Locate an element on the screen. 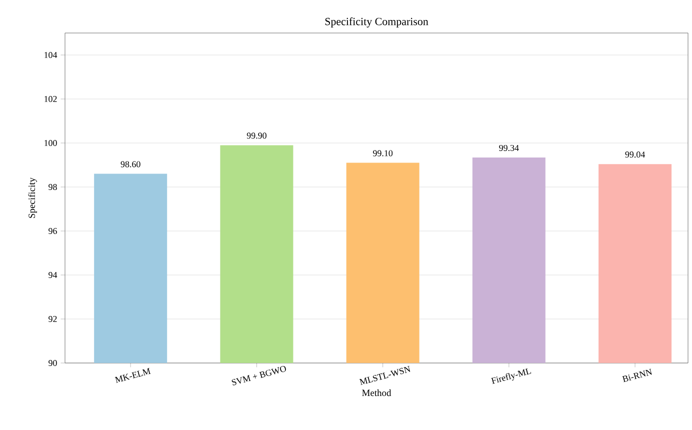  data-label: 99.04 is located at coordinates (635, 155).